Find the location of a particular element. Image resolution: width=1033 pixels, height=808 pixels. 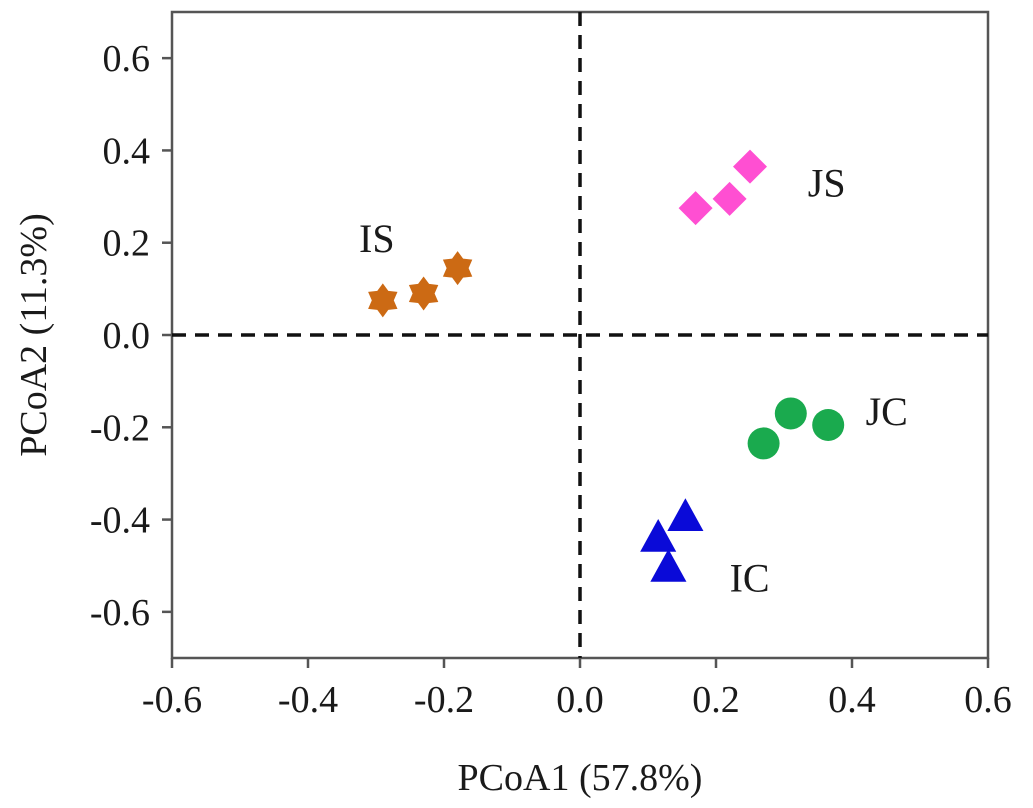

x-axis-title: PCoA1 (57.8%) is located at coordinates (580, 778).